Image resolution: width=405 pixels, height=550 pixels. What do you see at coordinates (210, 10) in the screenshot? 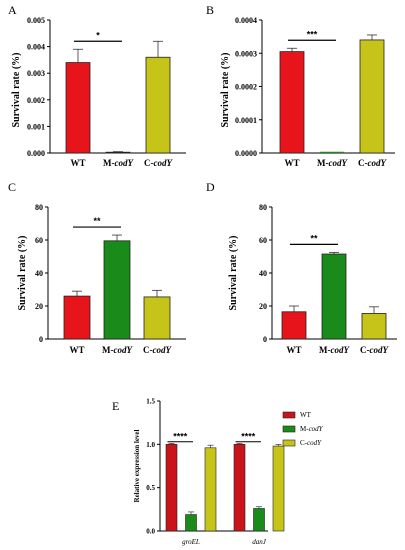
I see `panel-letter: B` at bounding box center [210, 10].